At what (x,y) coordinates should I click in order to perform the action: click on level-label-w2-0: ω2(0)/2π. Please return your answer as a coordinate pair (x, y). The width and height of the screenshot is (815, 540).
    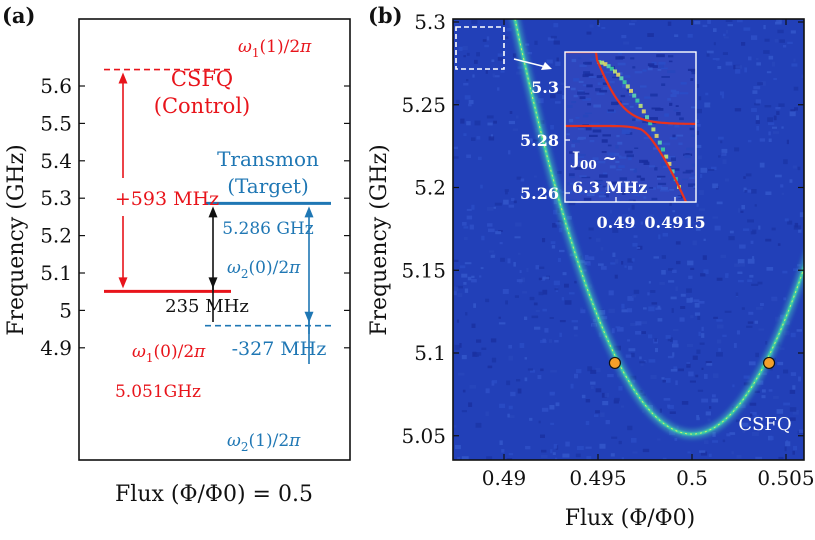
    Looking at the image, I should click on (264, 269).